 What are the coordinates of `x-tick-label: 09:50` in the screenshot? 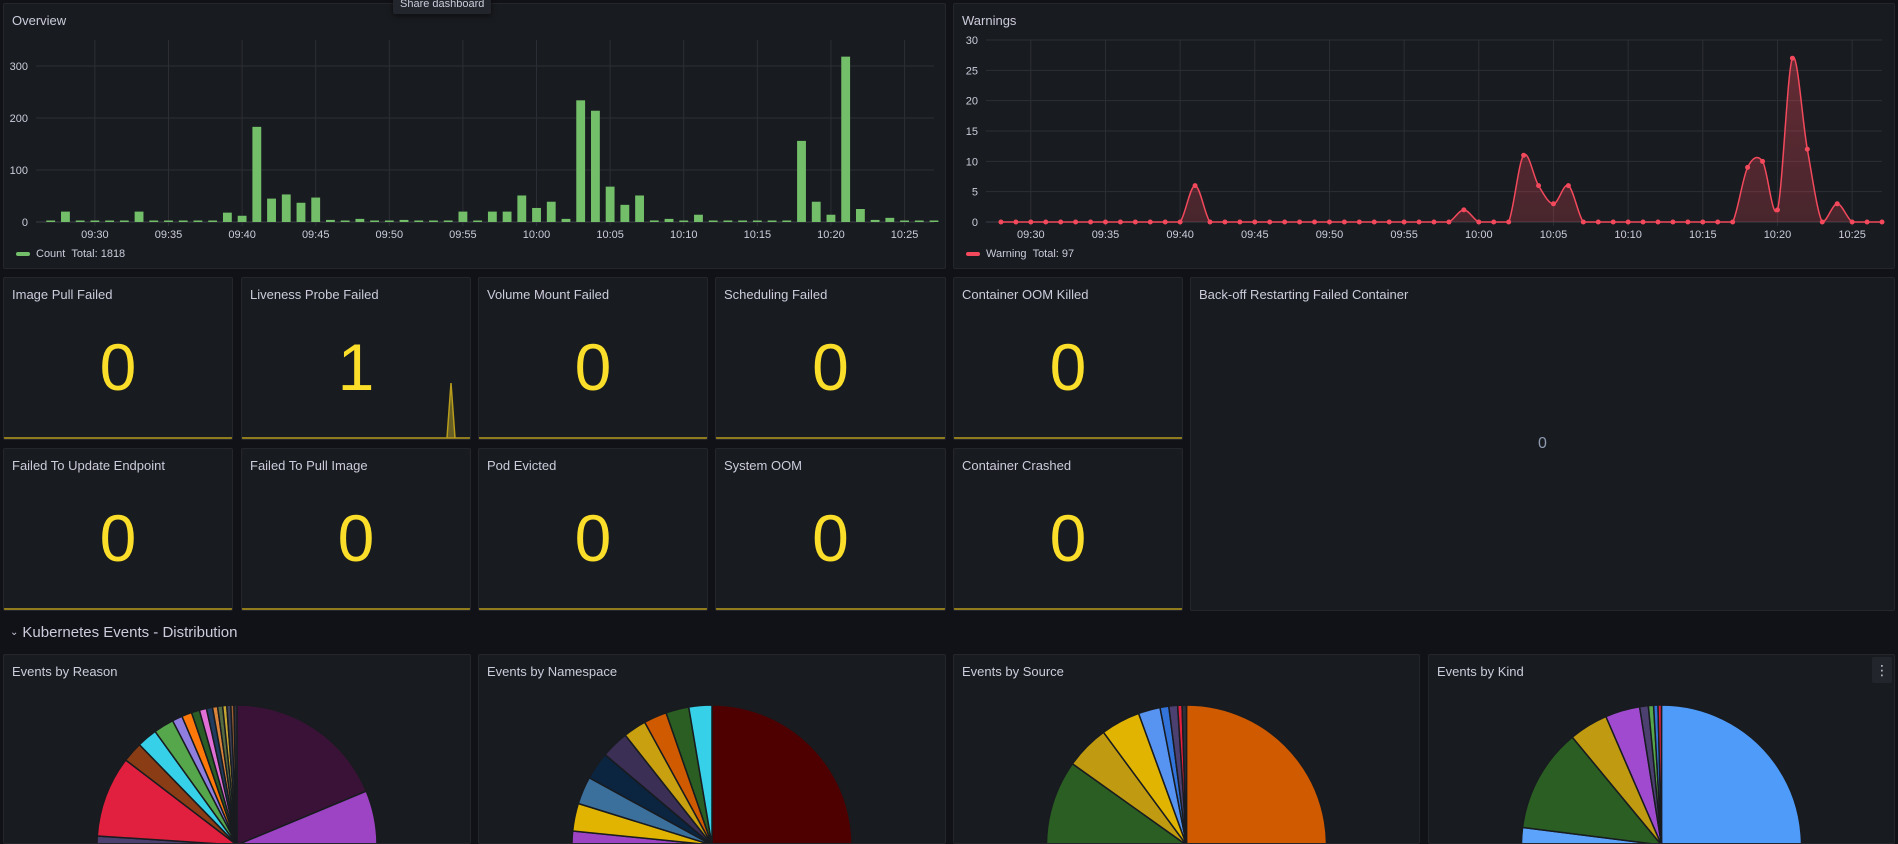 It's located at (390, 235).